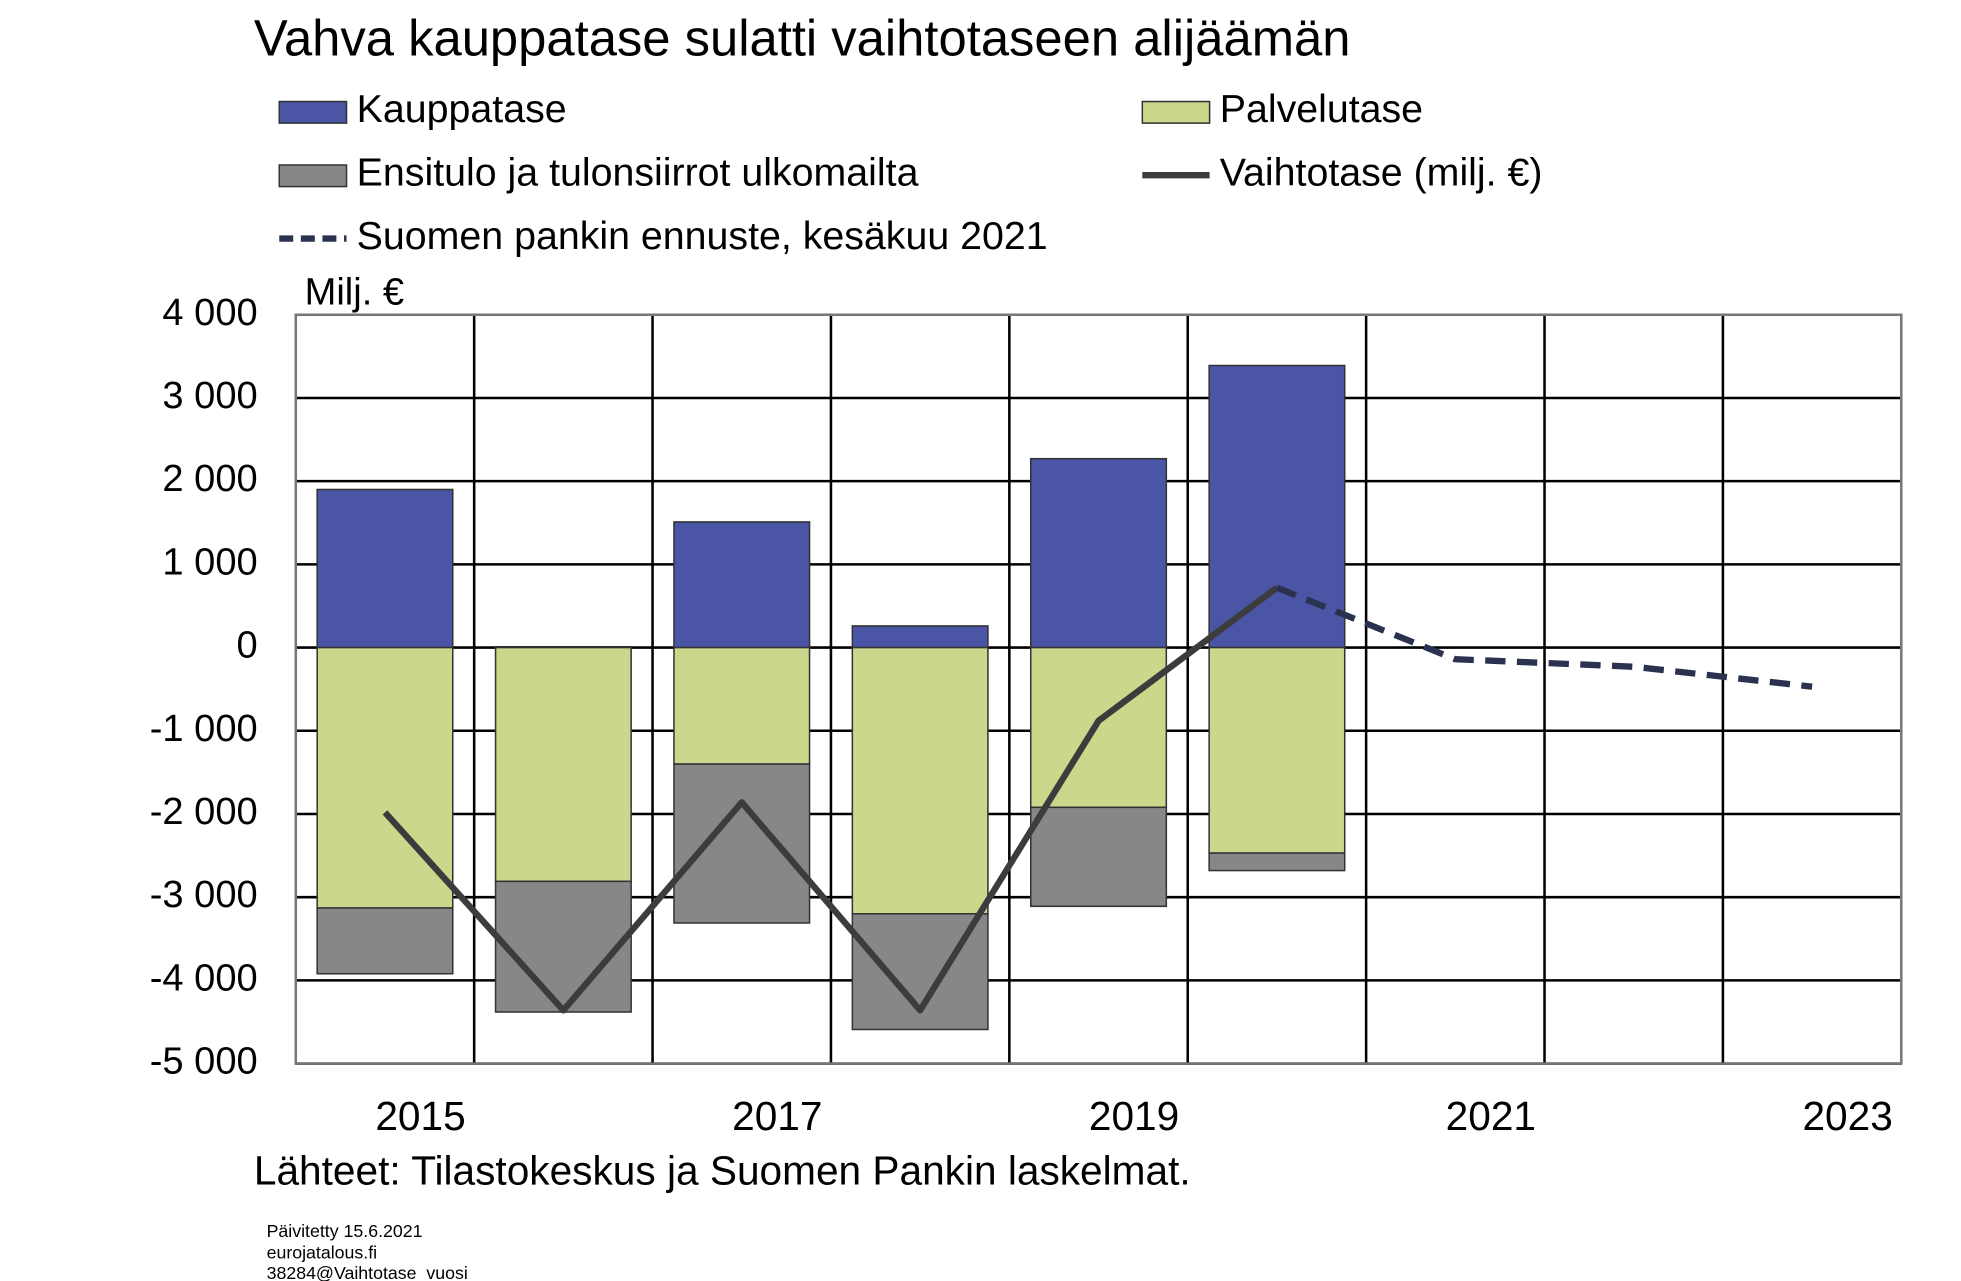 This screenshot has width=1961, height=1281. What do you see at coordinates (1381, 173) in the screenshot?
I see `legend-label: Vaihtotase (milj. €)` at bounding box center [1381, 173].